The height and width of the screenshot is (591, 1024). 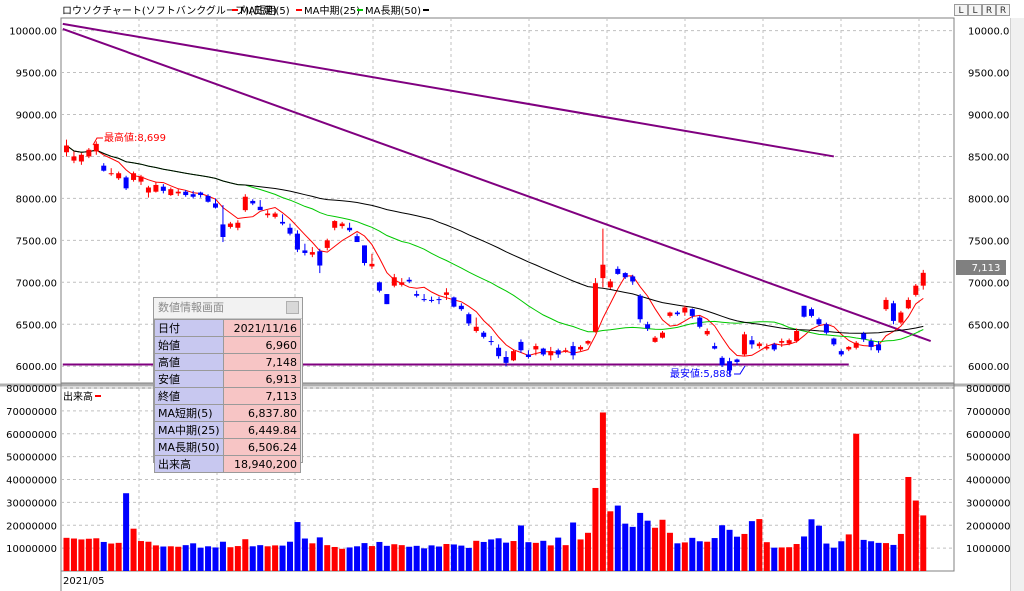 What do you see at coordinates (189, 413) in the screenshot?
I see `row-label: MA短期(5)` at bounding box center [189, 413].